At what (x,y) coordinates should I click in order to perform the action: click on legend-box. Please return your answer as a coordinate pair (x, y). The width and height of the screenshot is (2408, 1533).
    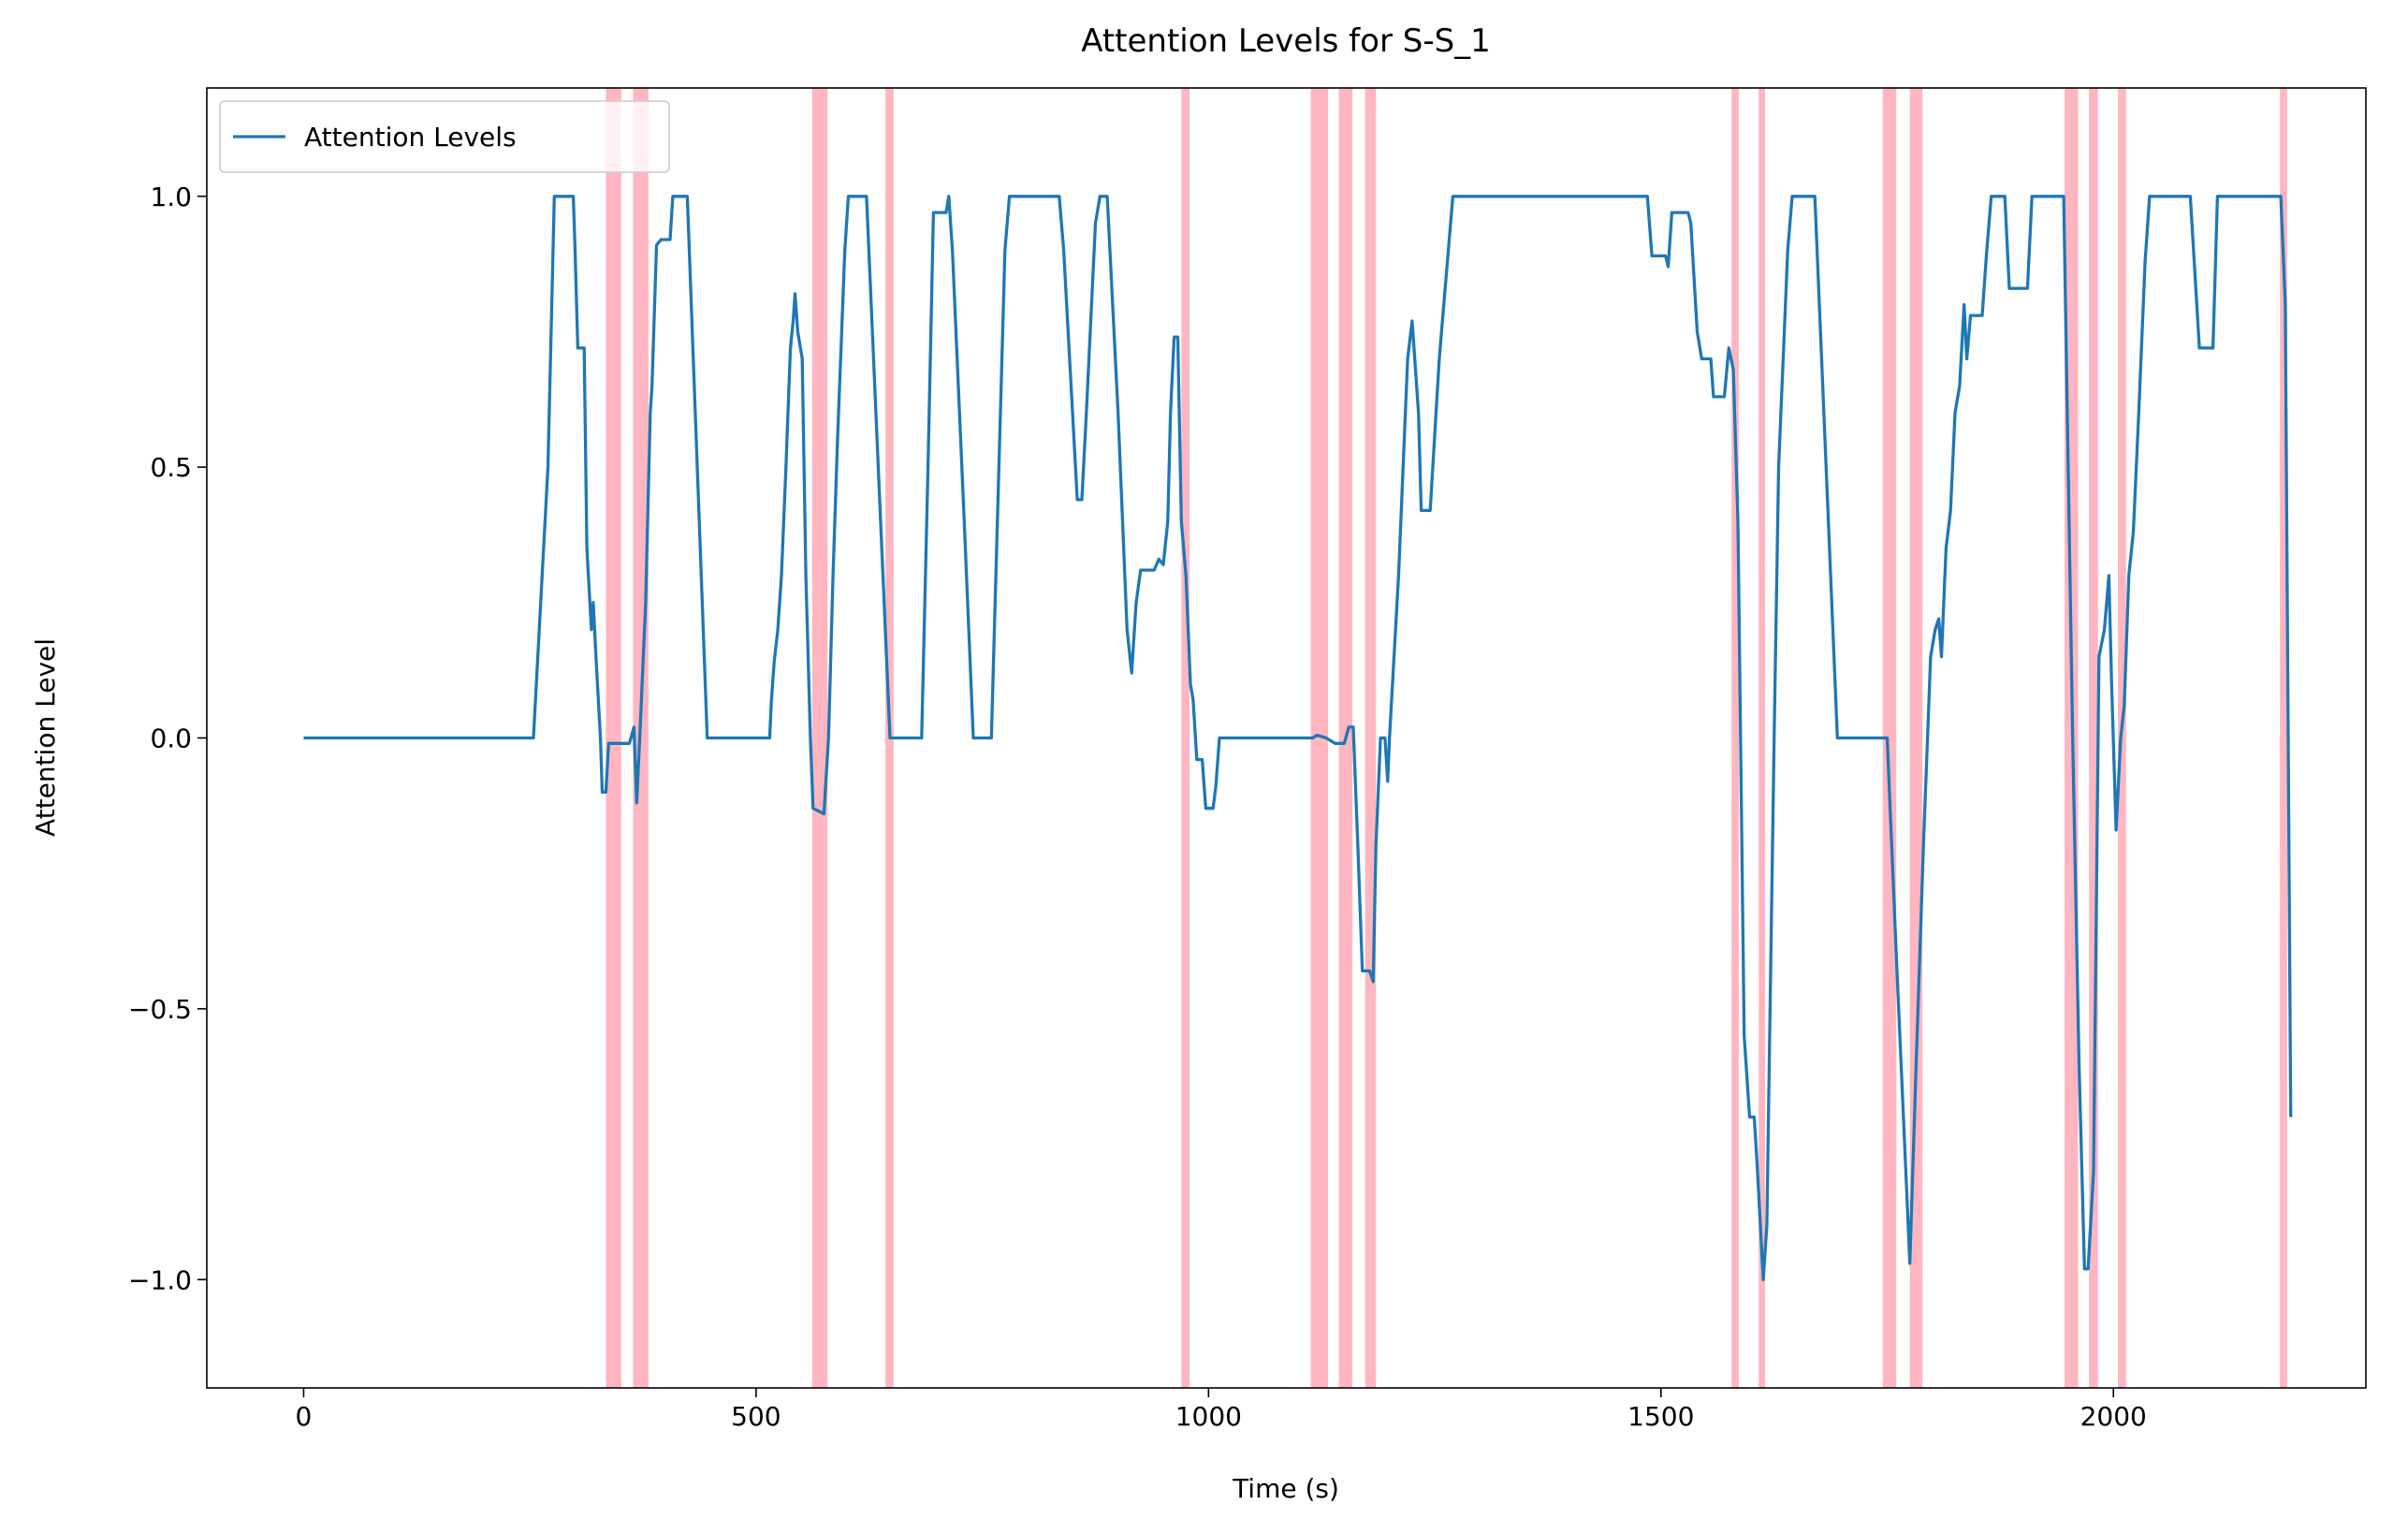
    Looking at the image, I should click on (444, 136).